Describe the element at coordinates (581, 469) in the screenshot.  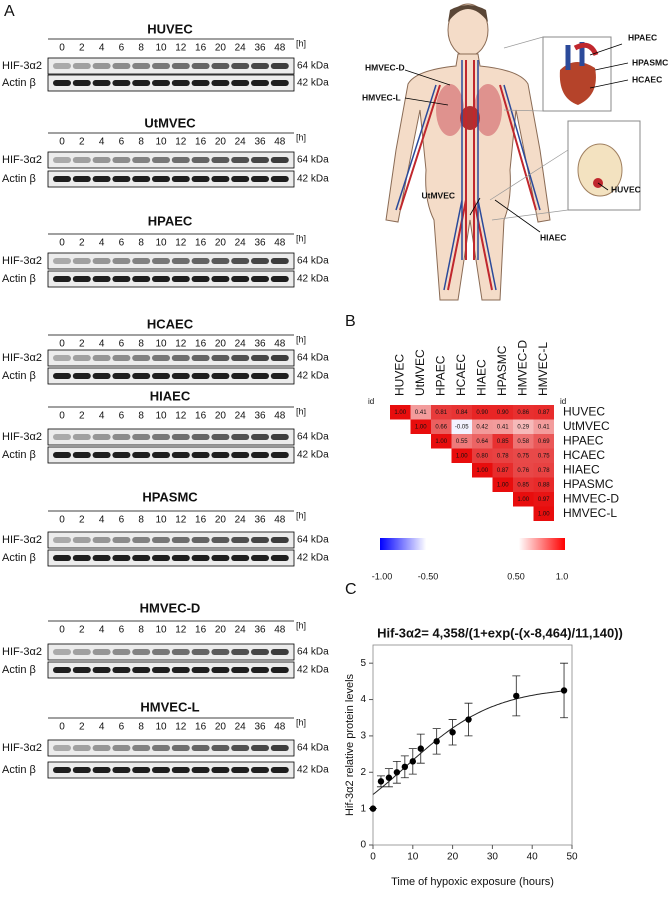
I see `row-label: HIAEC` at that location.